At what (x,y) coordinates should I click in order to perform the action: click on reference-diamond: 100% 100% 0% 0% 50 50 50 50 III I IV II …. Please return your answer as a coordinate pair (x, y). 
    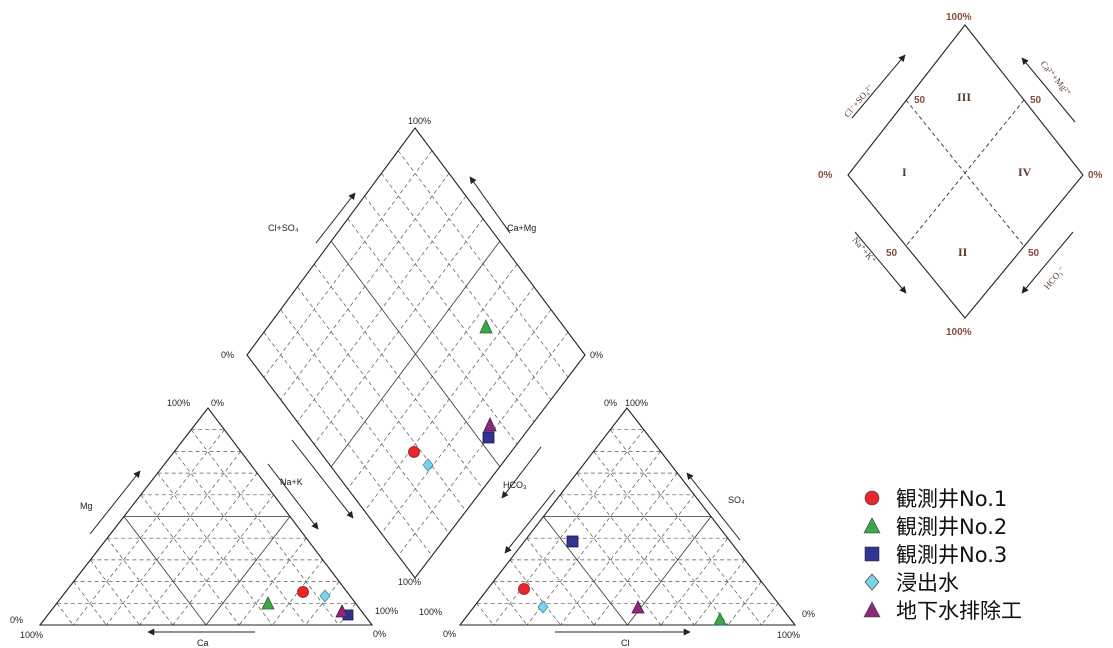
    Looking at the image, I should click on (960, 175).